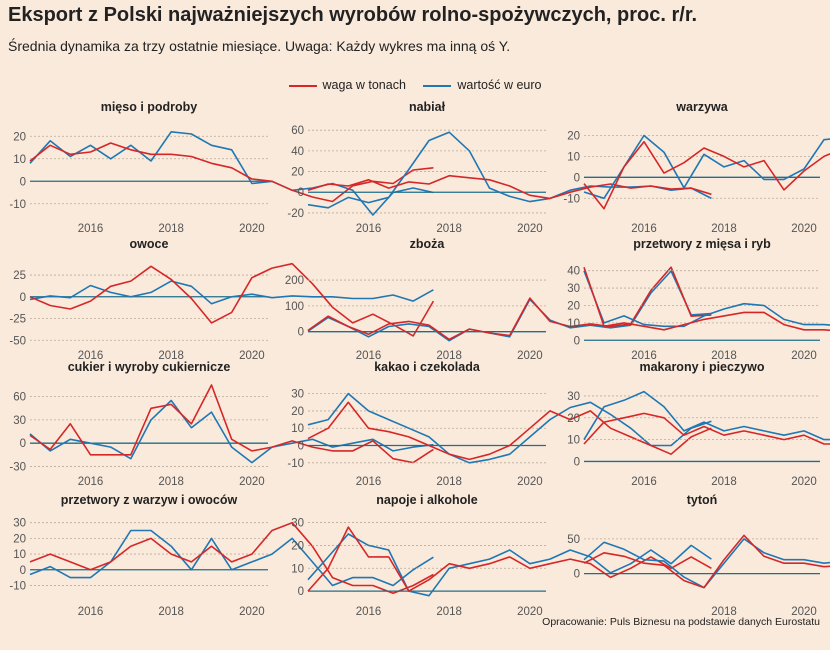 The image size is (830, 650). I want to click on panel-tyton: tytoń 0 50 2018 2020, so click(698, 555).